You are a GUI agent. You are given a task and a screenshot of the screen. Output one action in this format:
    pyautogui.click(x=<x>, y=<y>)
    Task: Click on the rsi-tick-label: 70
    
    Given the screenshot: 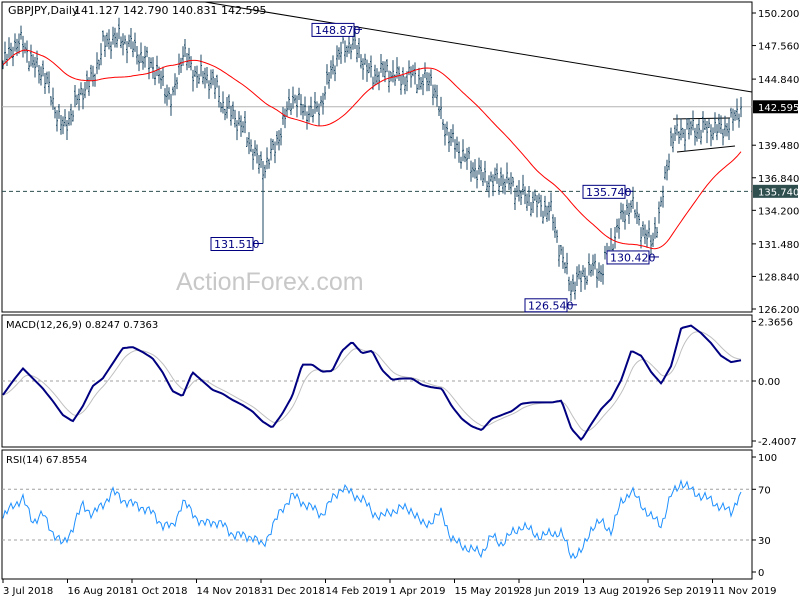 What is the action you would take?
    pyautogui.click(x=764, y=490)
    